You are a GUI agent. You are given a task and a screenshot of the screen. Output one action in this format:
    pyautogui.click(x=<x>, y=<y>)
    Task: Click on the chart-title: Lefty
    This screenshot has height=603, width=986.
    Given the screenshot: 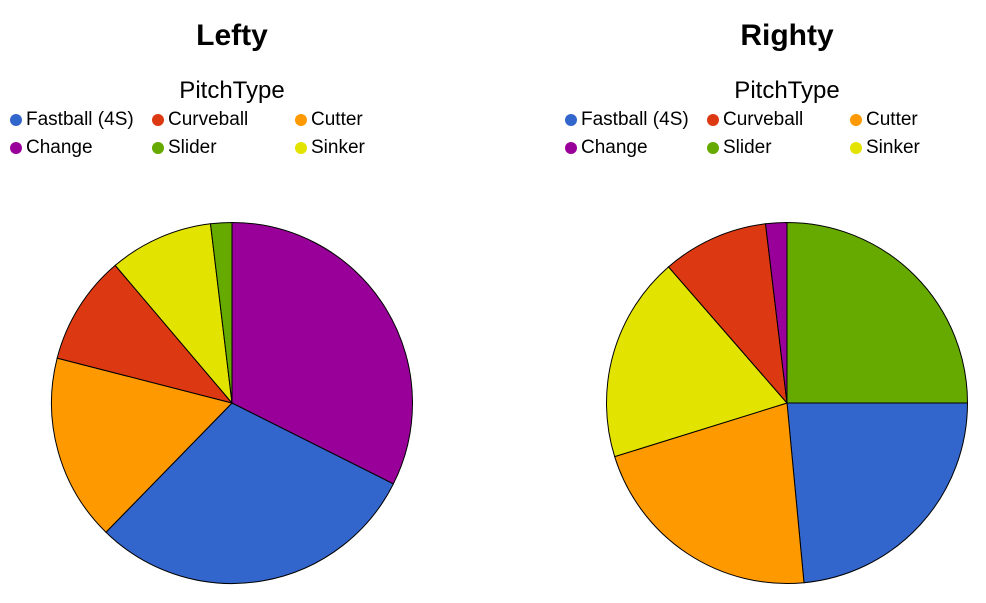 What is the action you would take?
    pyautogui.click(x=232, y=35)
    